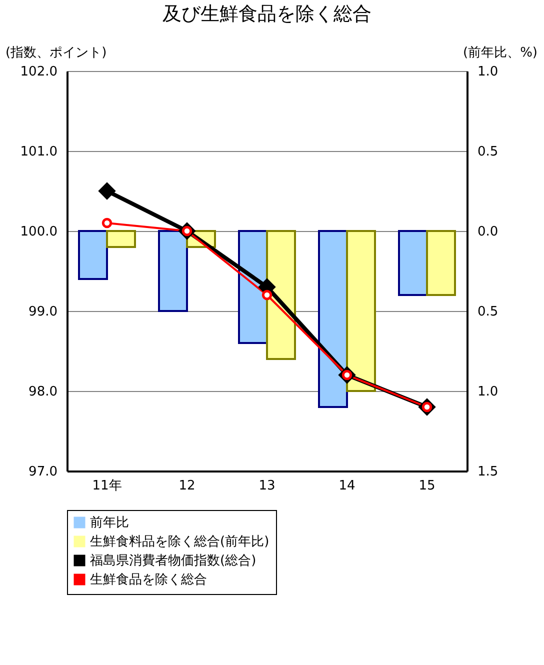  I want to click on y2-axis-title: (前年比、%), so click(500, 53).